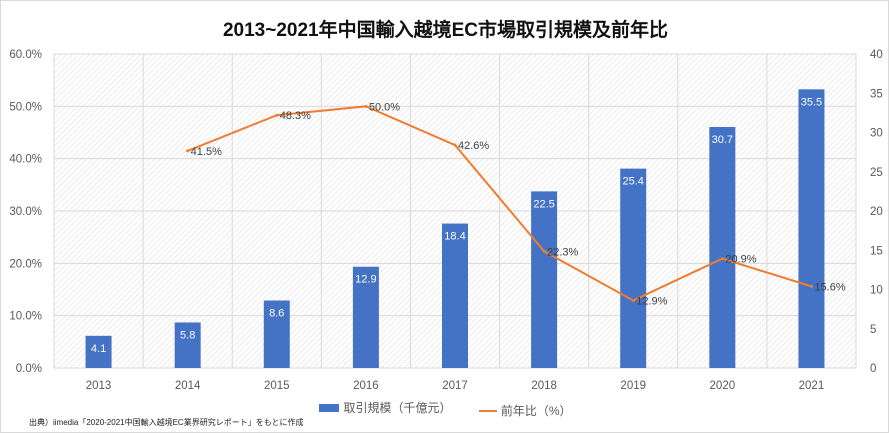  I want to click on y-right-tick-label: 0, so click(873, 369).